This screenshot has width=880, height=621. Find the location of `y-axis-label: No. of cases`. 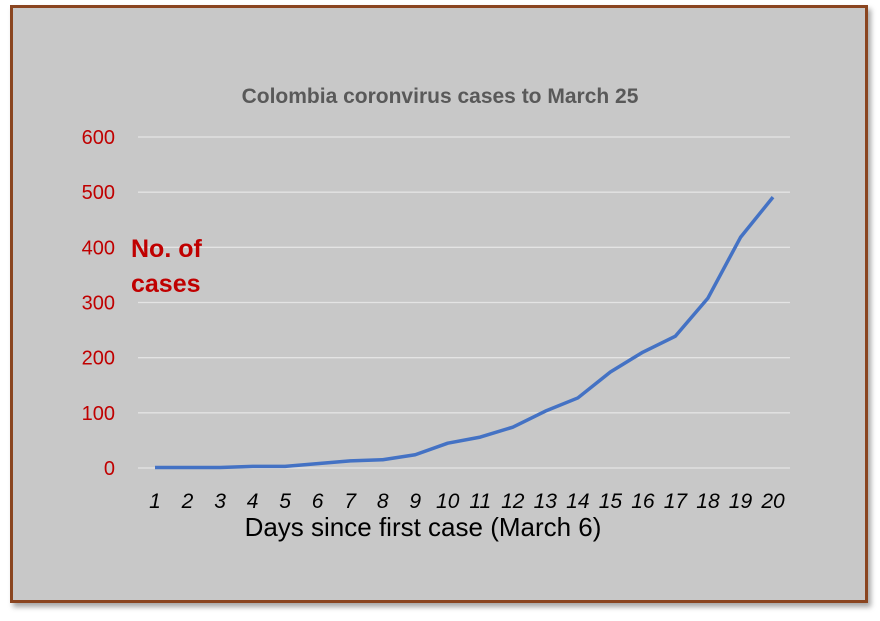

y-axis-label: No. of cases is located at coordinates (166, 266).